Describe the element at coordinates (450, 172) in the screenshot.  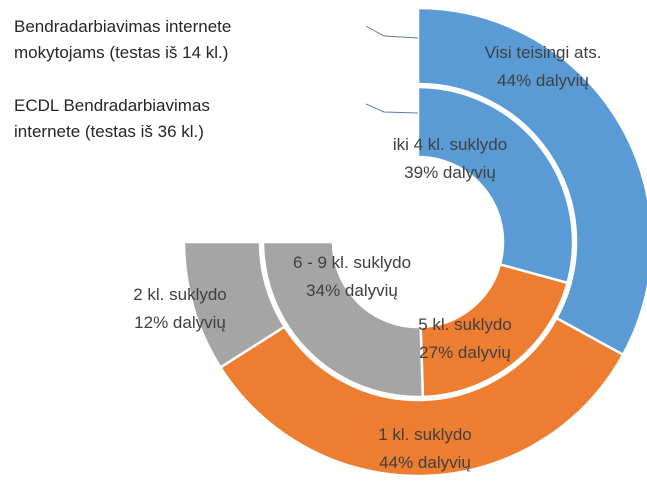
I see `data-label: 39% dalyvių` at that location.